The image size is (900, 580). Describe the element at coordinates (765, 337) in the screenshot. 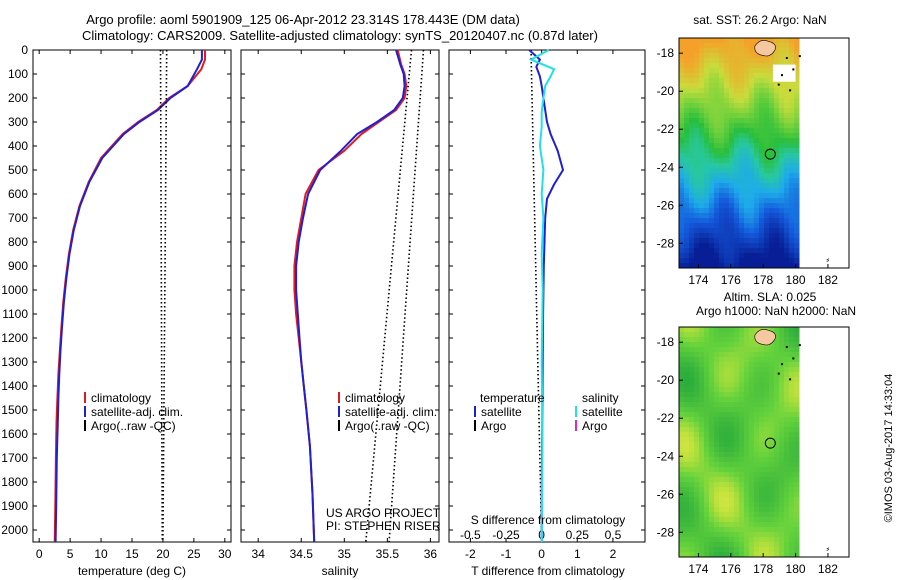

I see `fiji-island` at that location.